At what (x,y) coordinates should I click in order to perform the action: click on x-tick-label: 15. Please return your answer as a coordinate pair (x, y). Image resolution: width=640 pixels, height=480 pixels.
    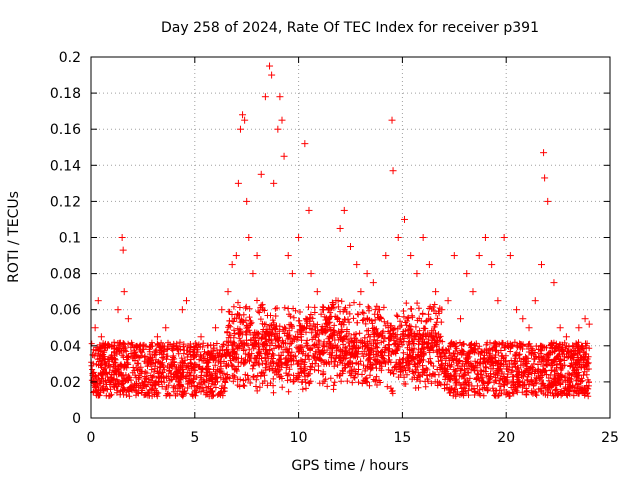
    Looking at the image, I should click on (402, 438).